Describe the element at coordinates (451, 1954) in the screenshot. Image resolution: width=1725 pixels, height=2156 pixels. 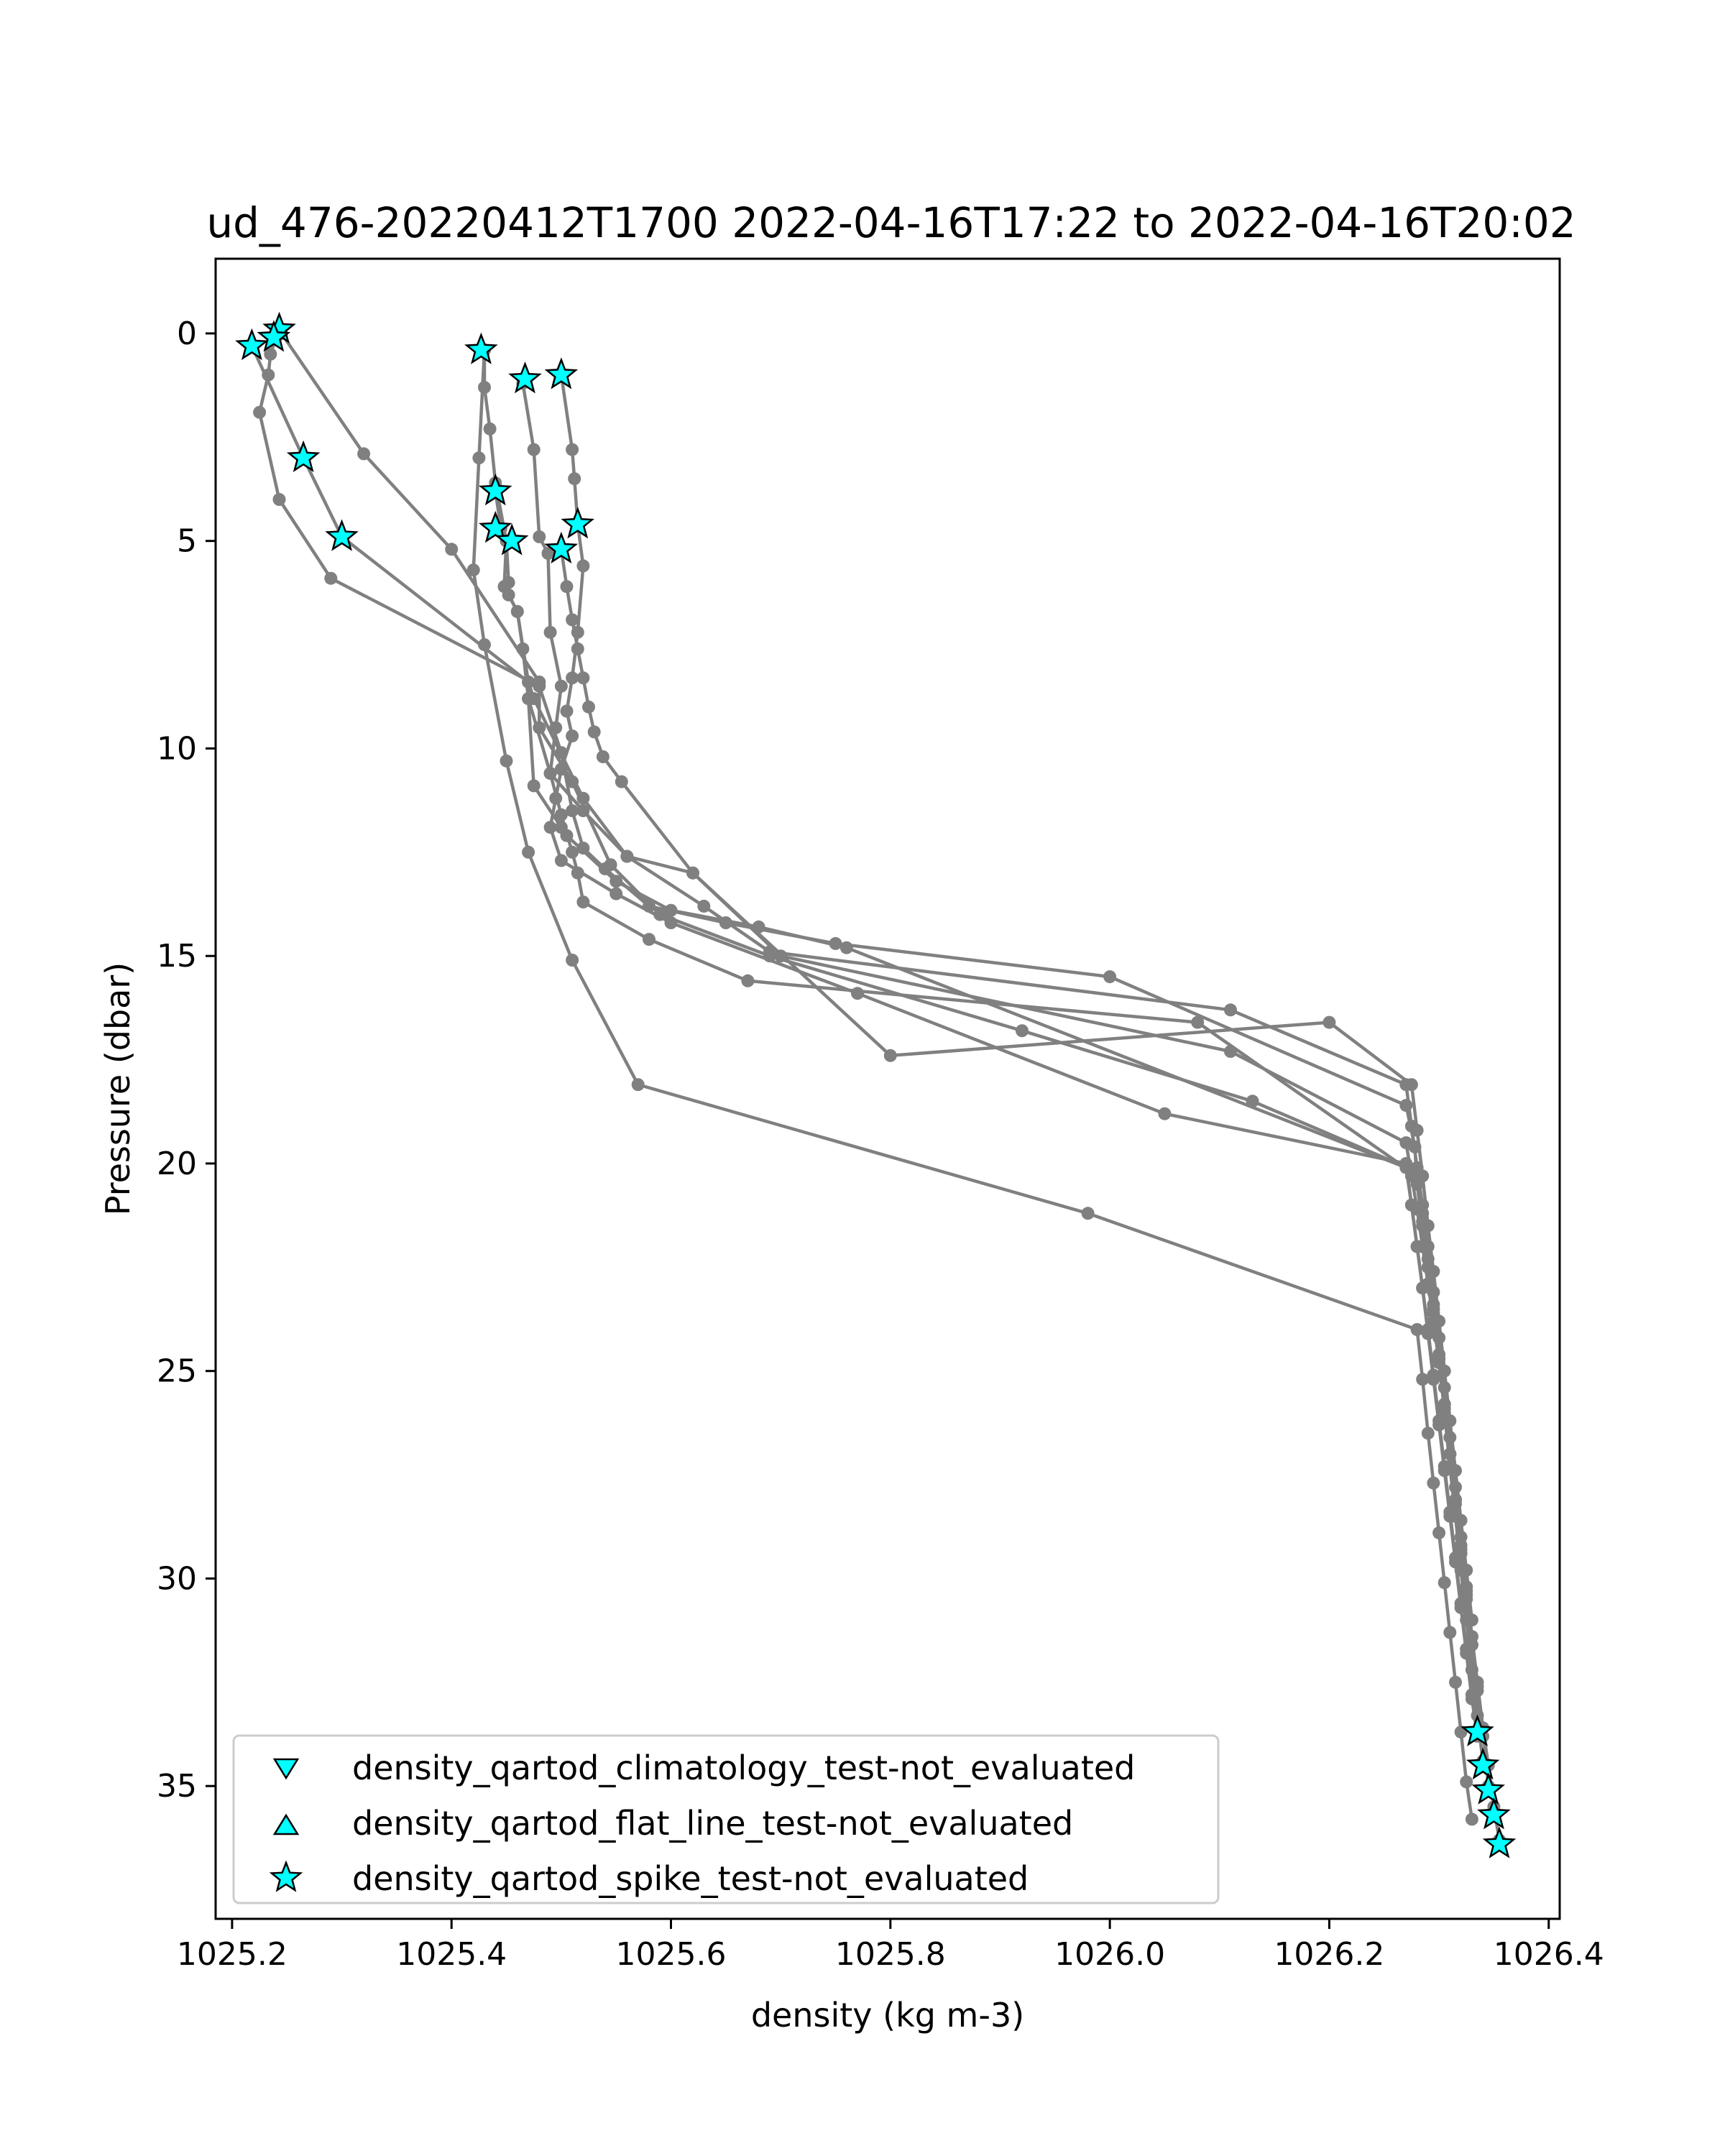
I see `x-tick-label: 1025.4` at that location.